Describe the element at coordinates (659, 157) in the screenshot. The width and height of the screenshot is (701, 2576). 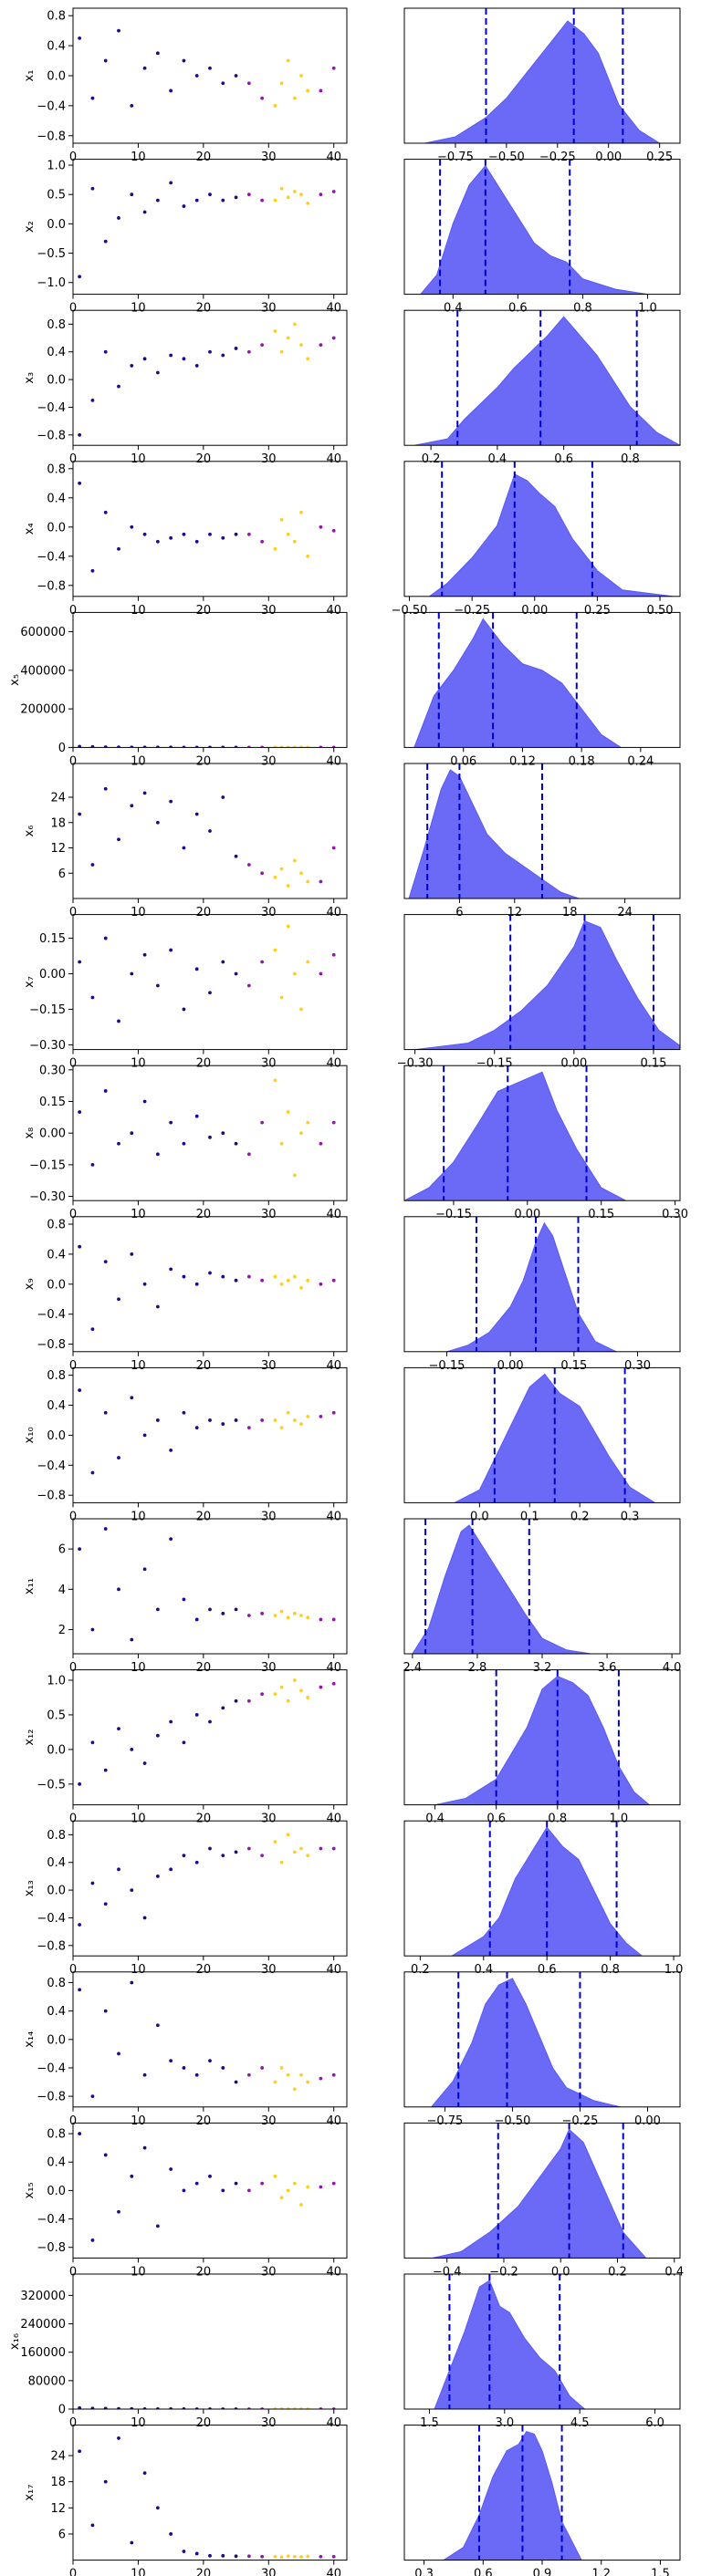
I see `x-tick-label: 0.25` at that location.